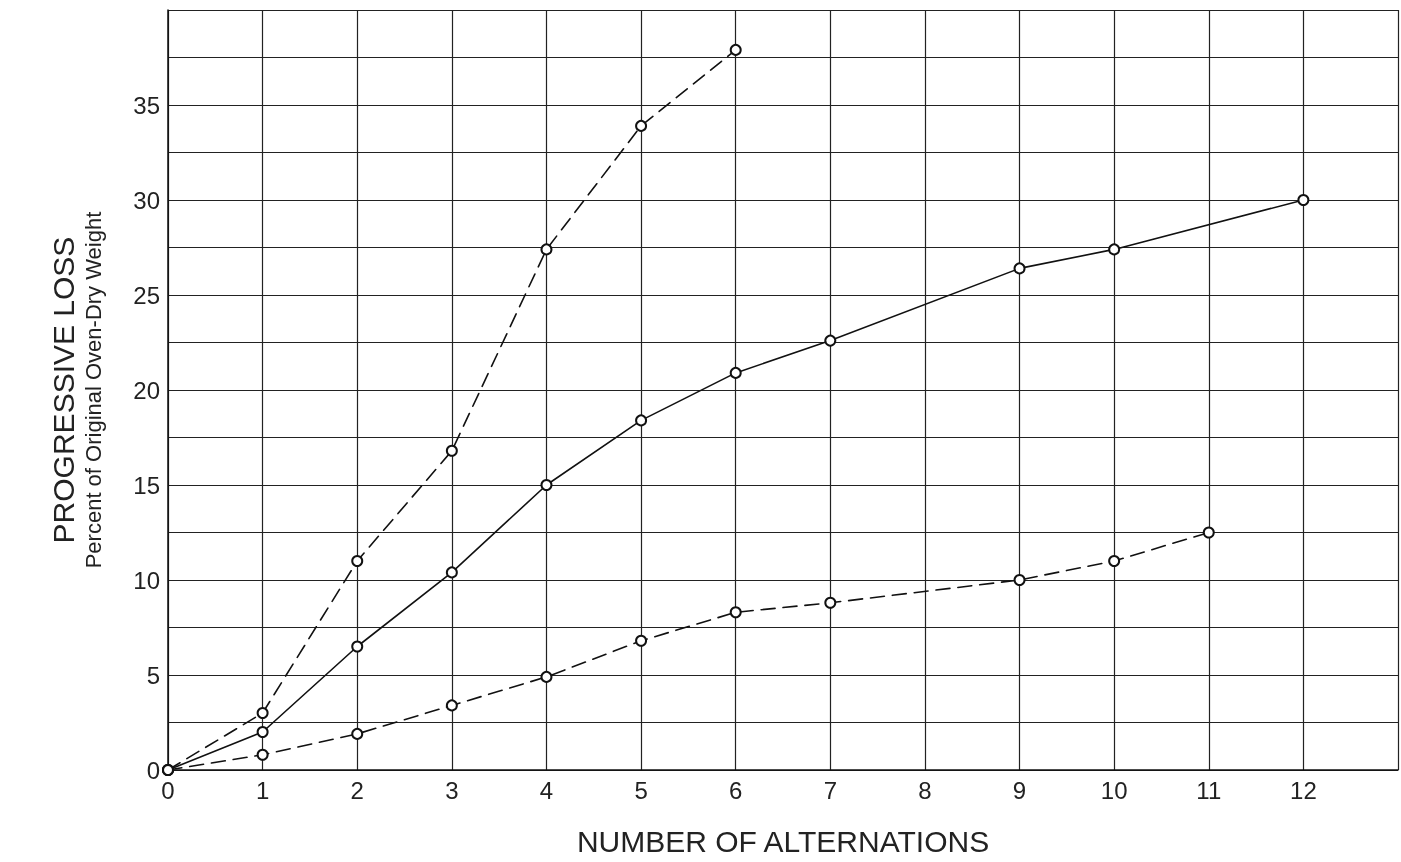 The image size is (1401, 862). Describe the element at coordinates (1209, 790) in the screenshot. I see `x-tick-label: 11` at that location.